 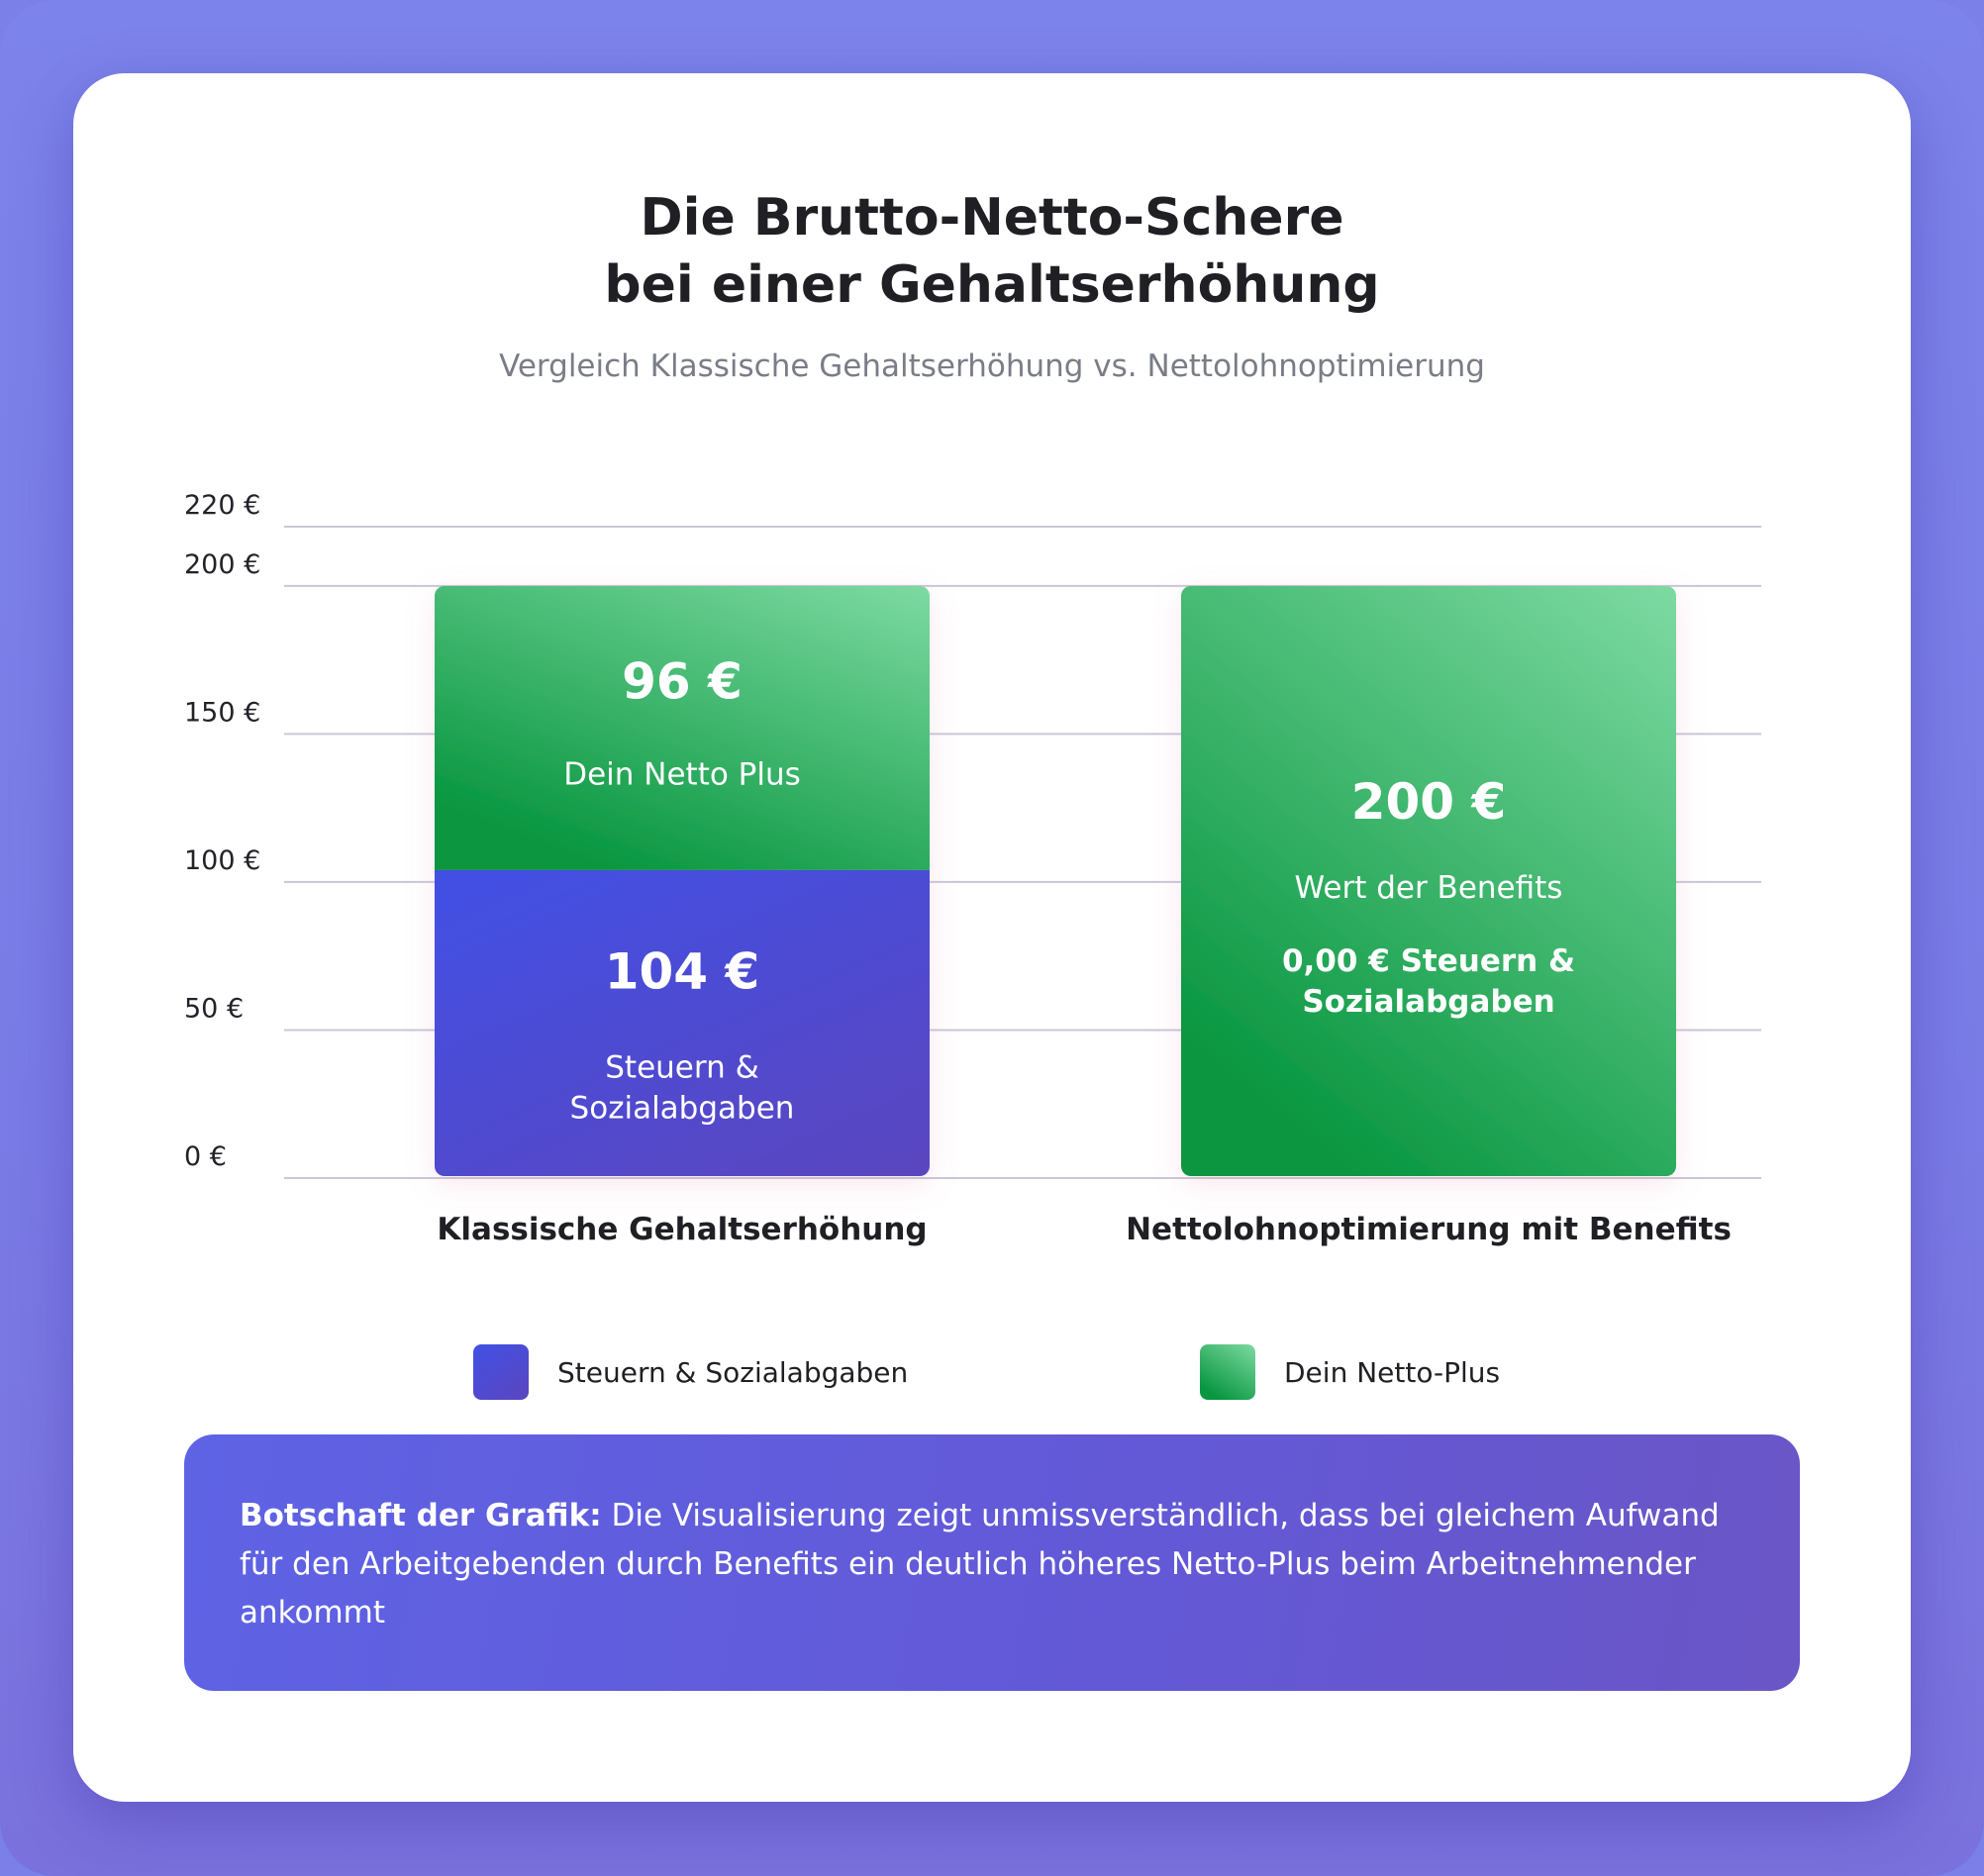 I want to click on data-label-netto-plus: 96 €, so click(x=682, y=681).